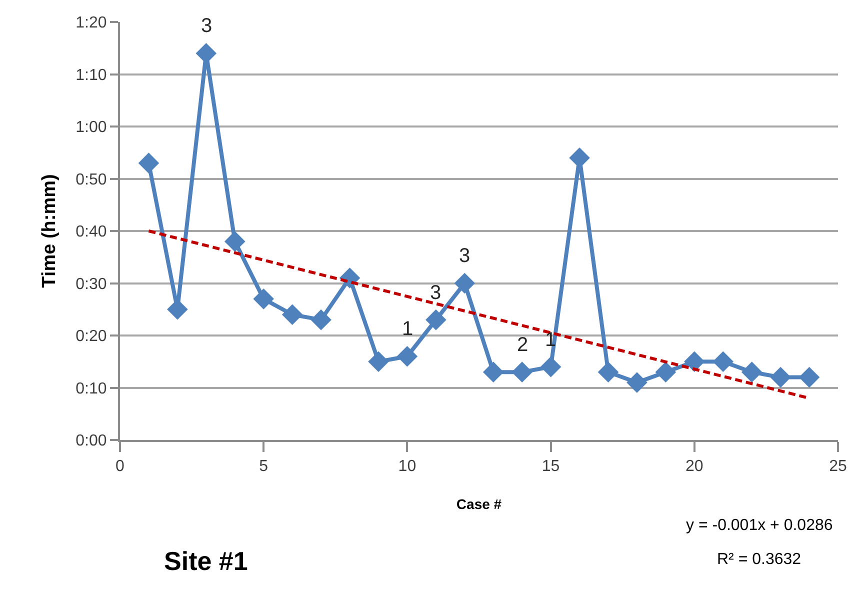 Image resolution: width=858 pixels, height=600 pixels. What do you see at coordinates (91, 75) in the screenshot?
I see `y-tick-label: 1:10` at bounding box center [91, 75].